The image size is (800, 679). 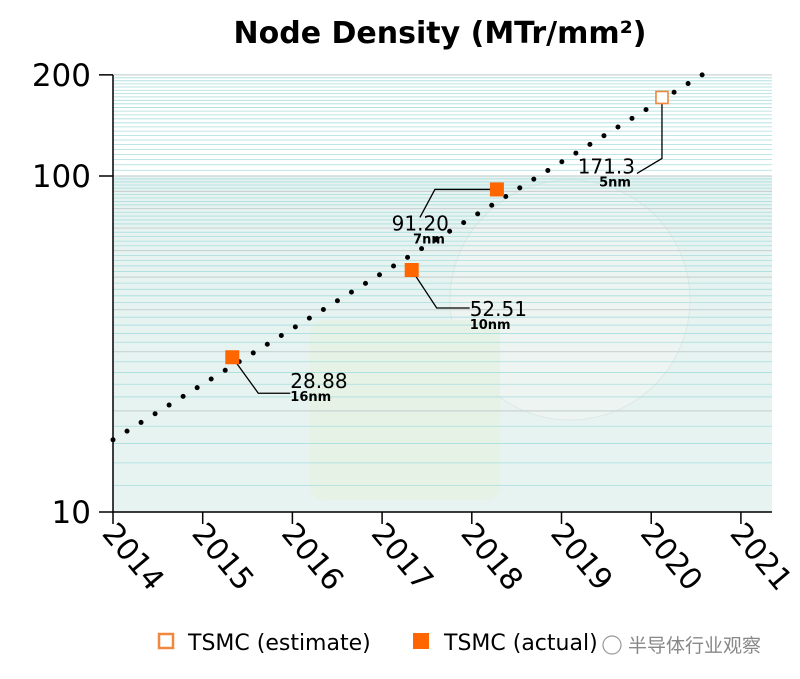 What do you see at coordinates (498, 309) in the screenshot?
I see `annotation-value: 52.51` at bounding box center [498, 309].